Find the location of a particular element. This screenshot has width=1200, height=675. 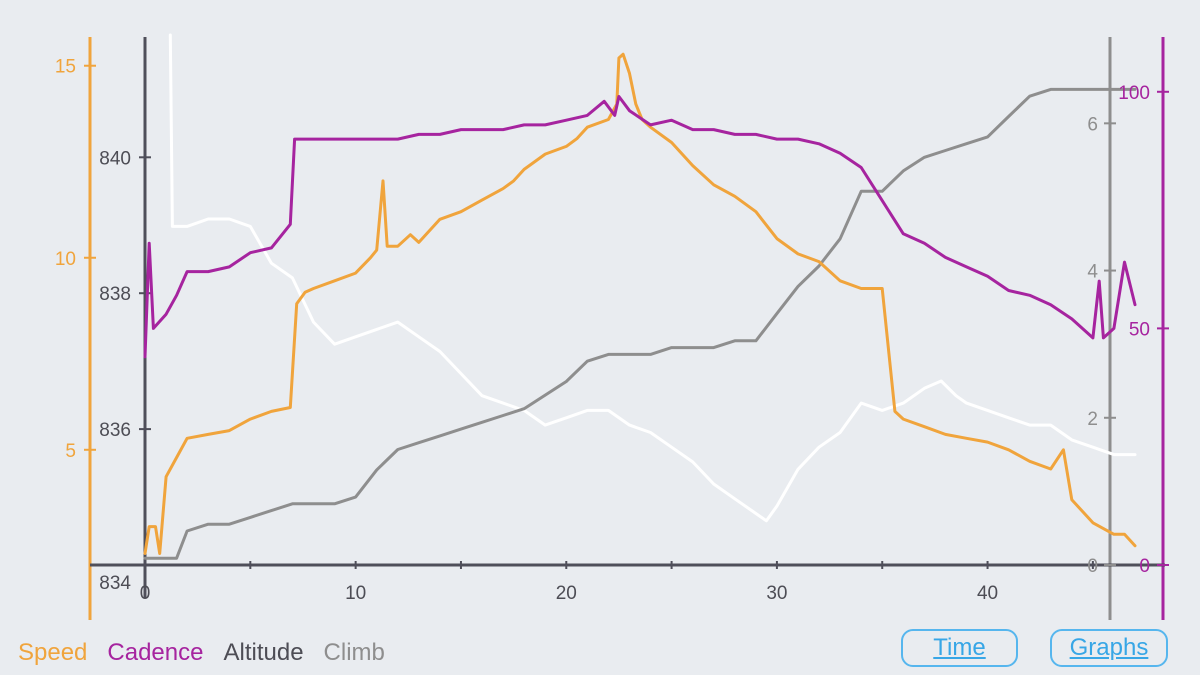

cadence-tick-label: 100 is located at coordinates (1134, 93).